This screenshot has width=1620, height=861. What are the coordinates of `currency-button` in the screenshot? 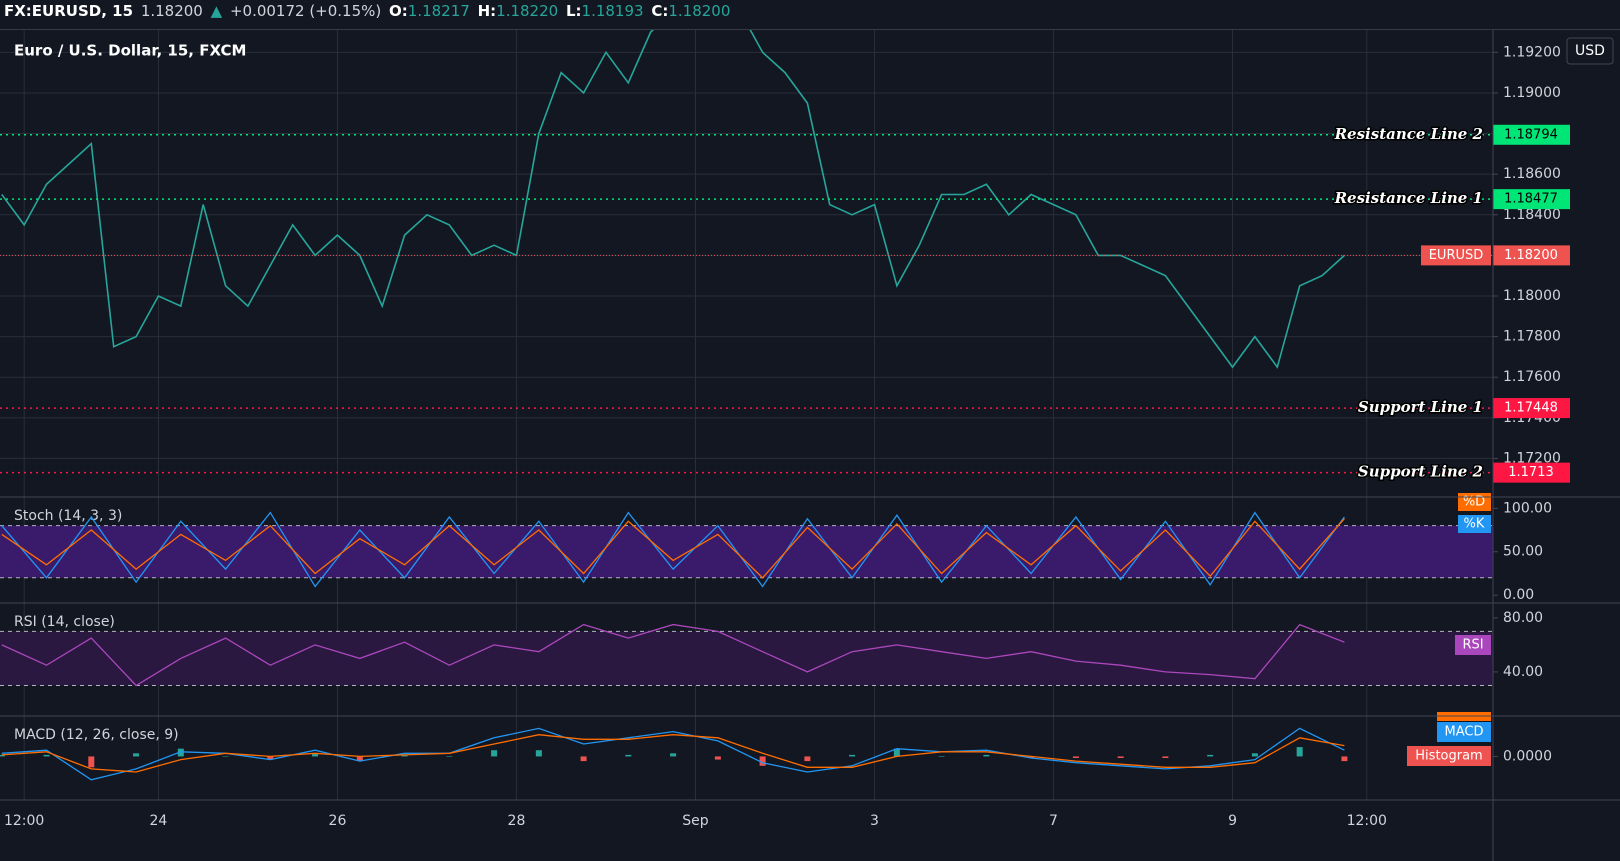 It's located at (1590, 51).